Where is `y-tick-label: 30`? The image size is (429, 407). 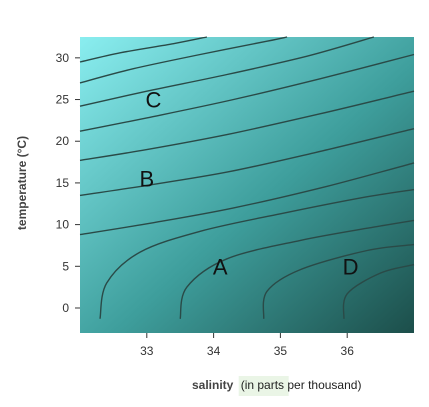
y-tick-label: 30 is located at coordinates (63, 58).